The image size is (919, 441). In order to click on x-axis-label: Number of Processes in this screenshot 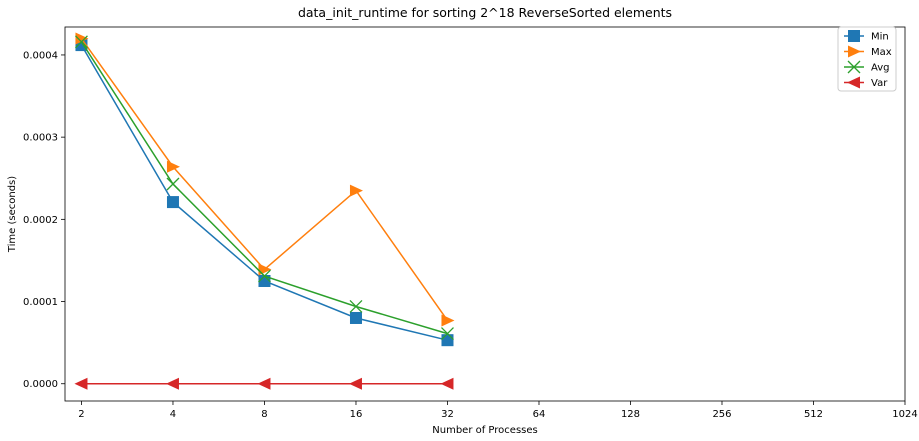, I will do `click(484, 430)`.